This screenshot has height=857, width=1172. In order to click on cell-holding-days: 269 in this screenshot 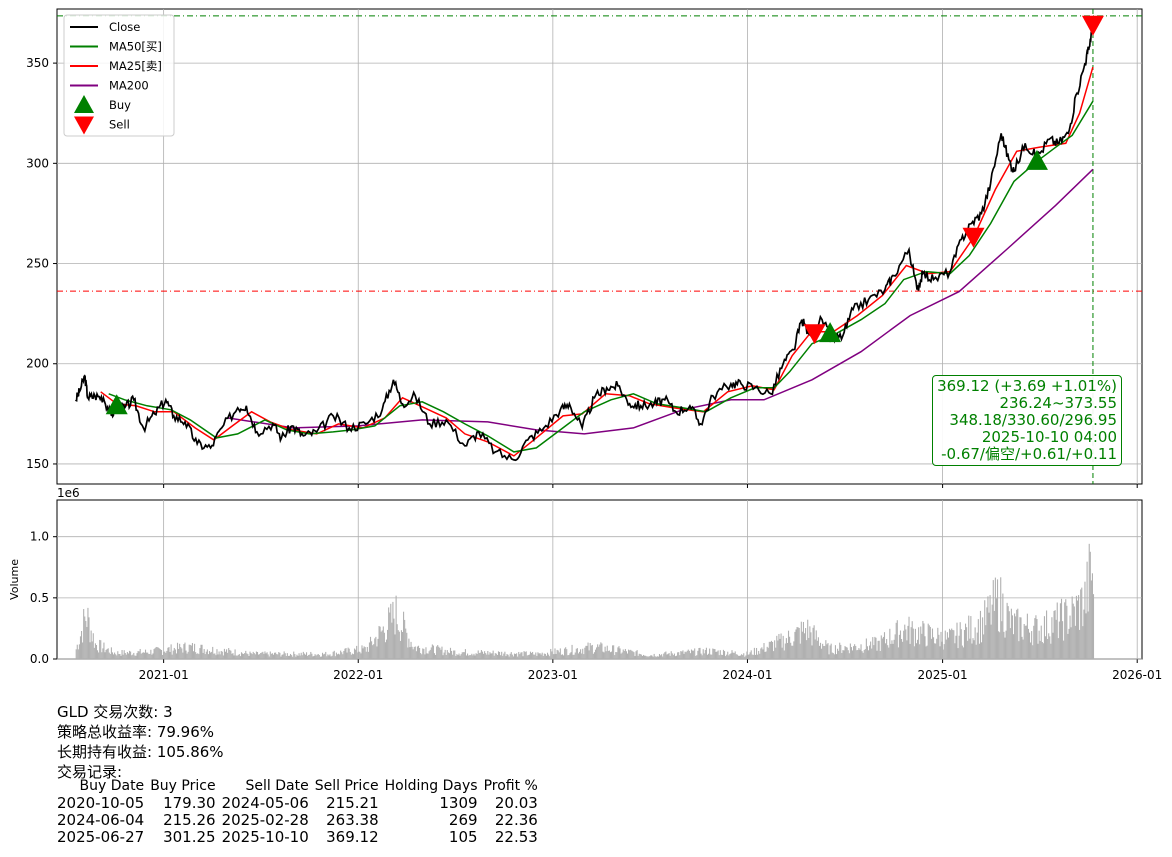, I will do `click(463, 820)`.